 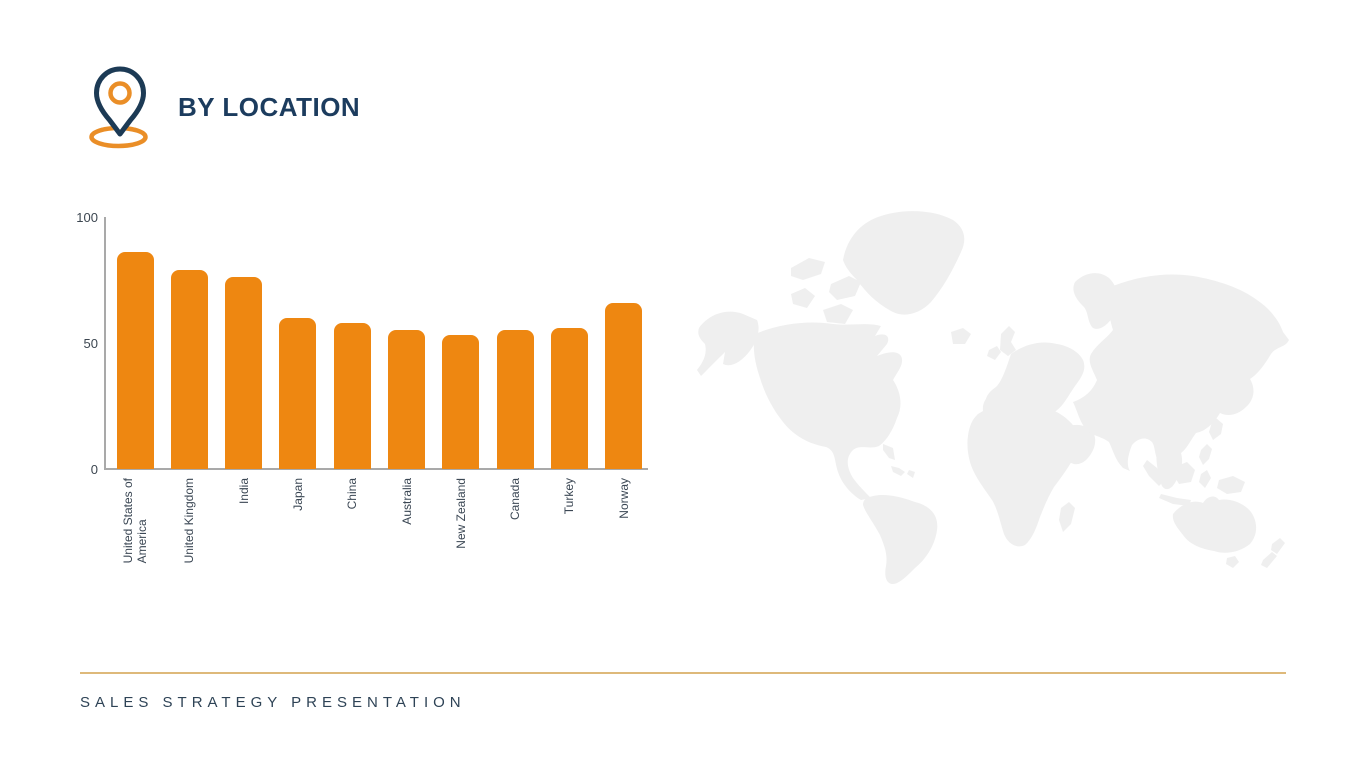 What do you see at coordinates (120, 93) in the screenshot?
I see `pin-inner-ring` at bounding box center [120, 93].